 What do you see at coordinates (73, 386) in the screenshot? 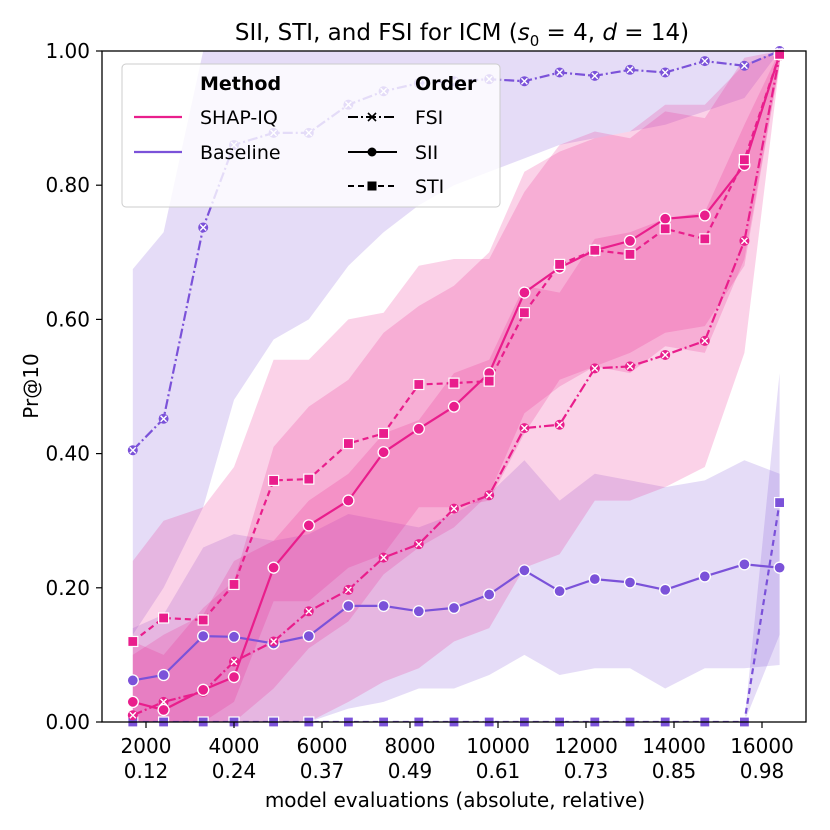
I see `y-axis-ticks: 0.00 0.20 0.40 0.60 0.80 1.00` at bounding box center [73, 386].